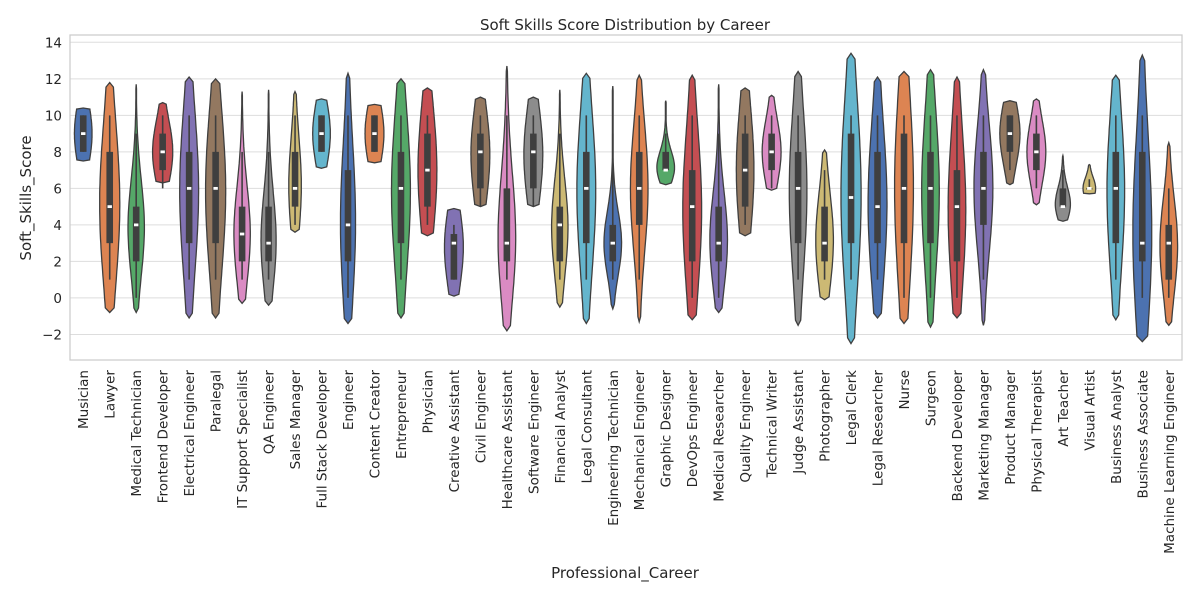 The height and width of the screenshot is (600, 1200). Describe the element at coordinates (402, 414) in the screenshot. I see `x-tick-label: Entrepreneur` at that location.